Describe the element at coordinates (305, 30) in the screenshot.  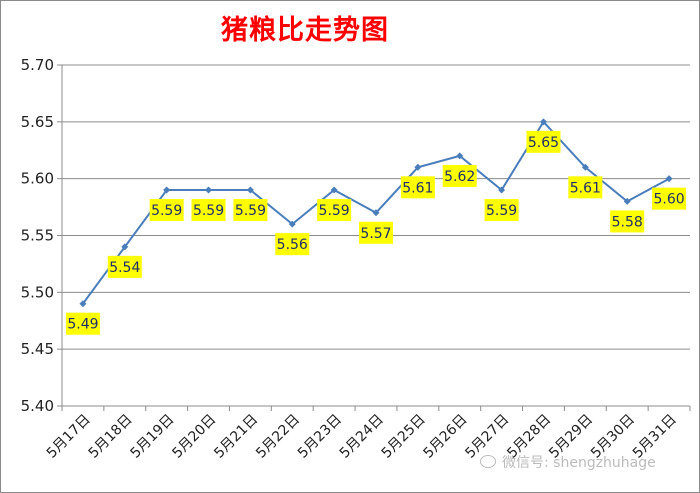
I see `chart-title: 猪粮比走势图` at that location.